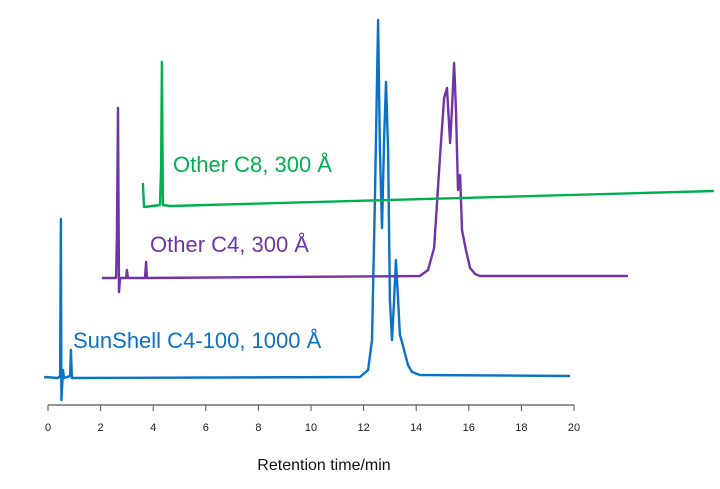 The image size is (720, 489). I want to click on x-tick-label: 8, so click(258, 428).